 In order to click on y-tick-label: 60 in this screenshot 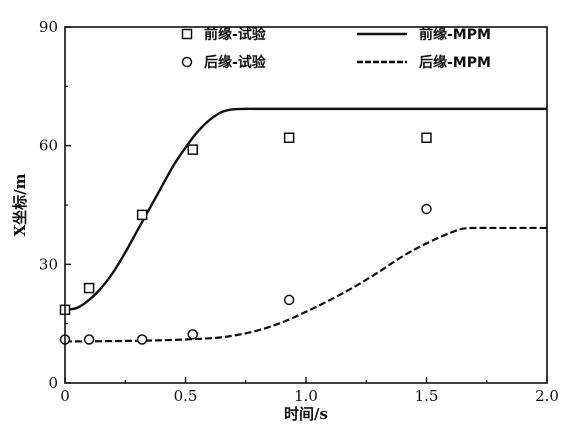, I will do `click(48, 146)`.